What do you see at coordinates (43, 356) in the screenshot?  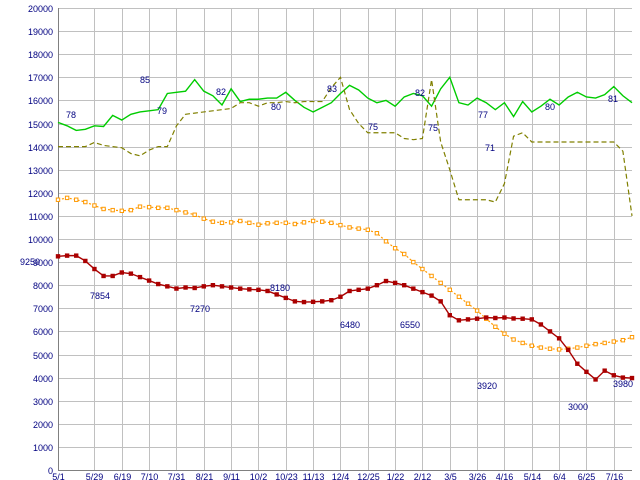 I see `y-axis-tick-label: 5000` at bounding box center [43, 356].